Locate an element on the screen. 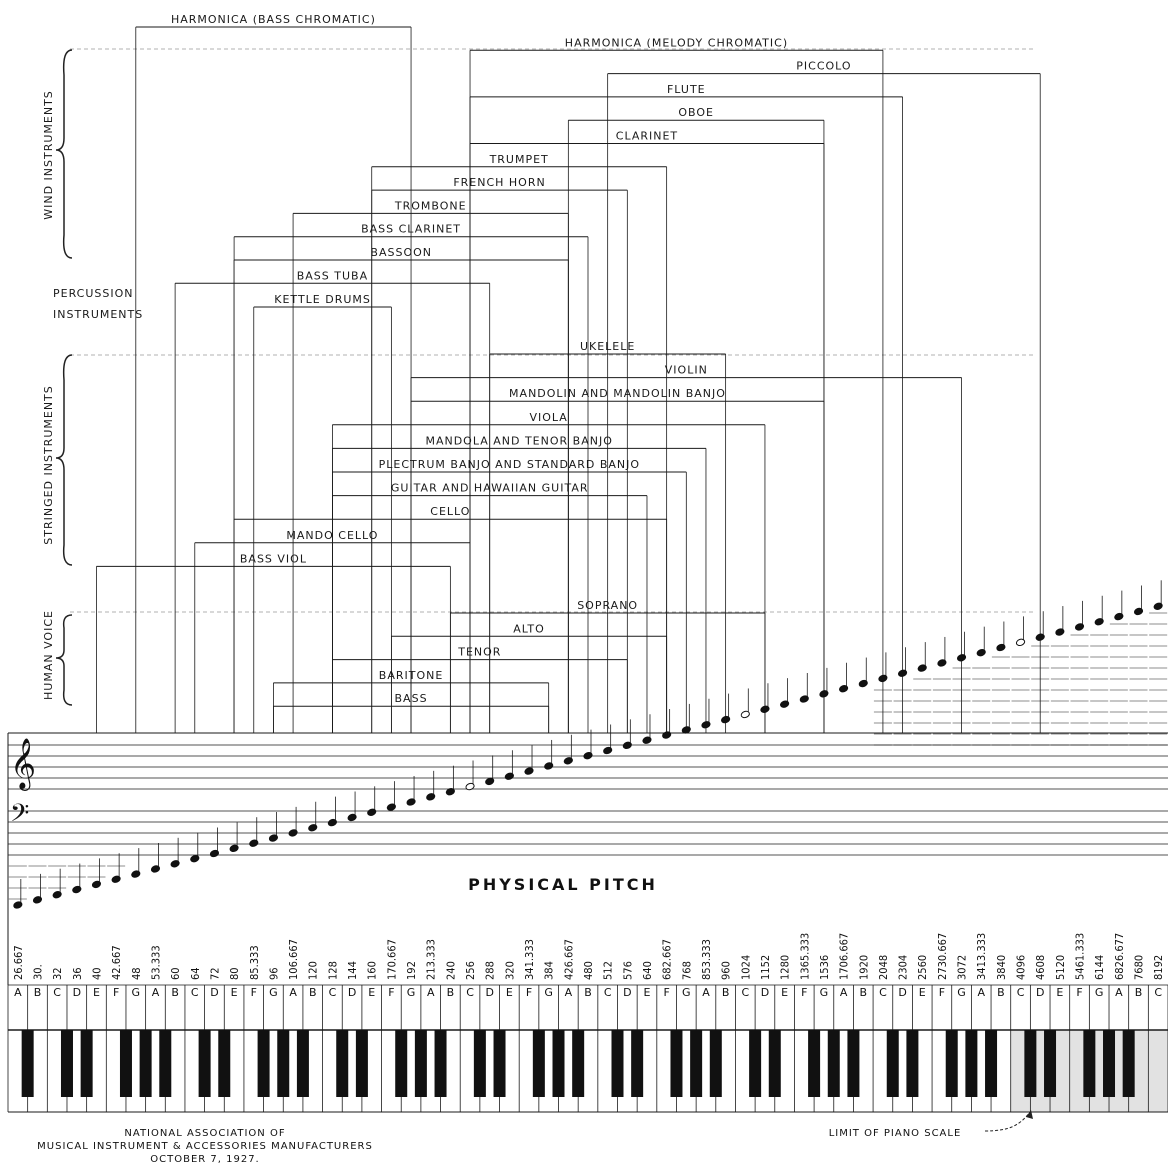 This screenshot has width=1168, height=1165. instrument-label: BARITONE is located at coordinates (411, 675).